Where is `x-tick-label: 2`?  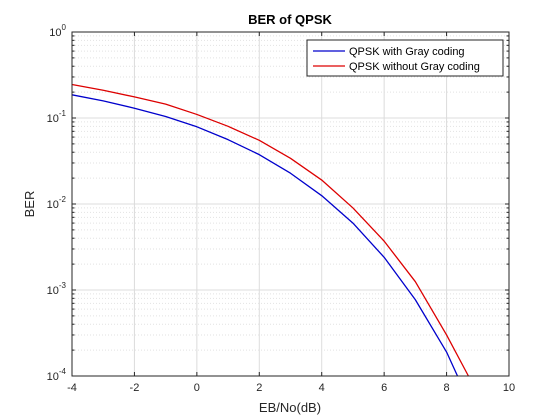
x-tick-label: 2 is located at coordinates (259, 388).